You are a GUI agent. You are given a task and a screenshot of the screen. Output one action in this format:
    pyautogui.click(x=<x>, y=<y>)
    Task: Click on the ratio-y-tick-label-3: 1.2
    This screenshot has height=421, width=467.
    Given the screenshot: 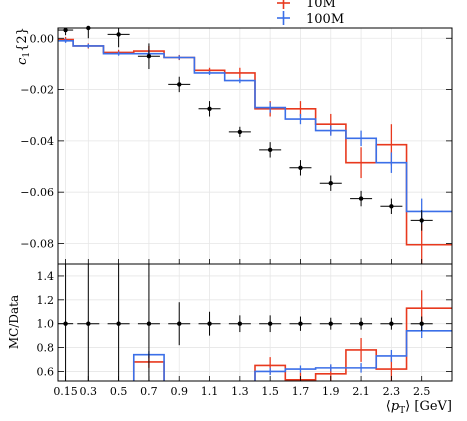 What is the action you would take?
    pyautogui.click(x=46, y=300)
    